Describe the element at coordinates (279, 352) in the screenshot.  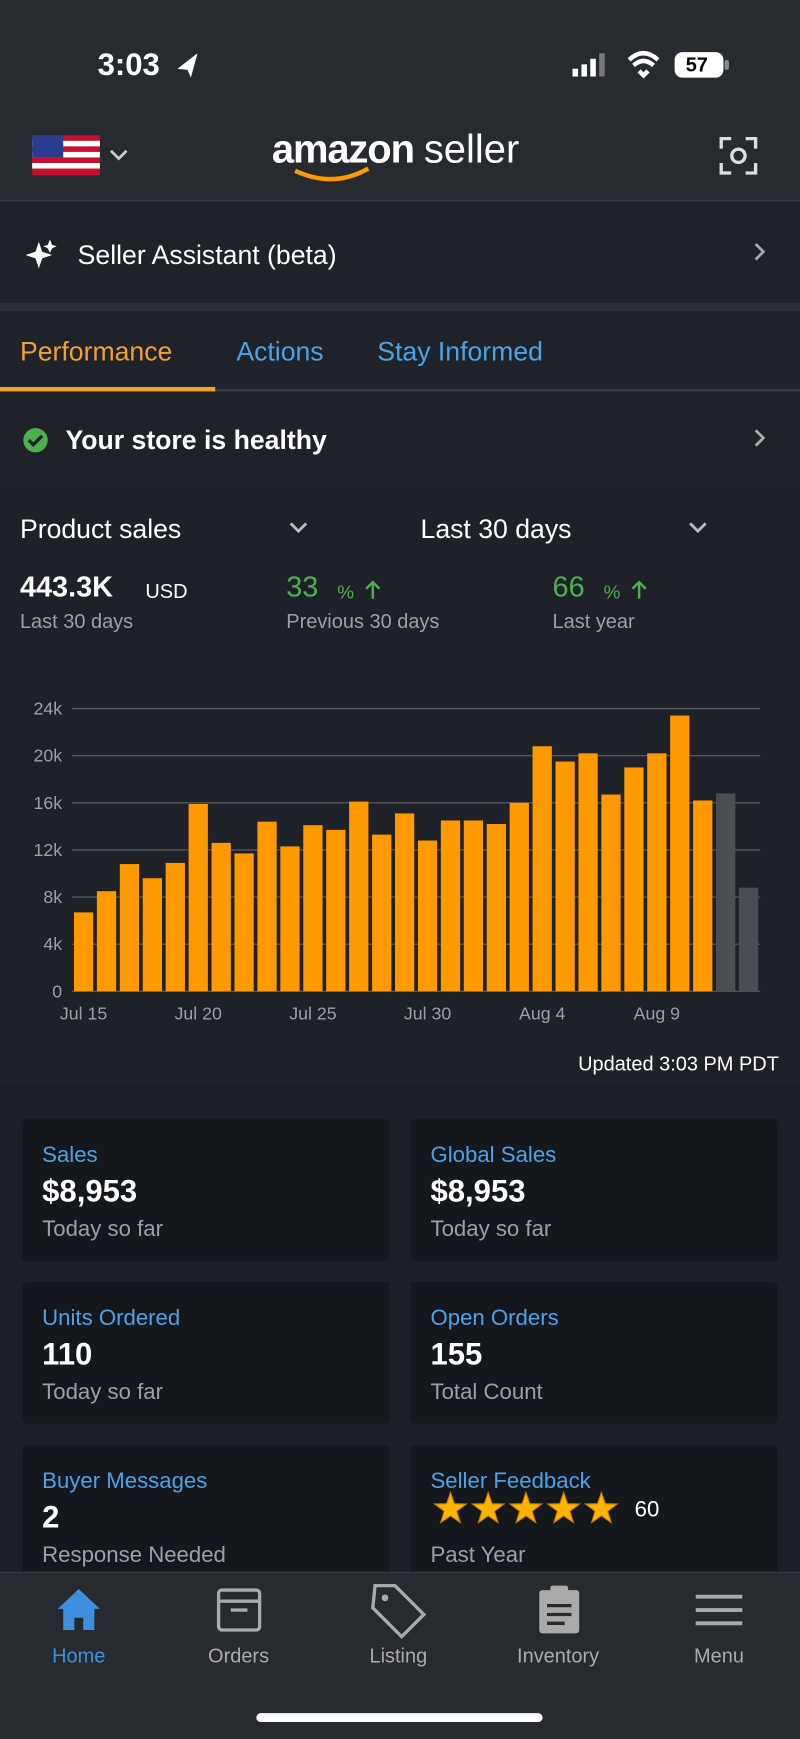
I see `tab: Actions` at that location.